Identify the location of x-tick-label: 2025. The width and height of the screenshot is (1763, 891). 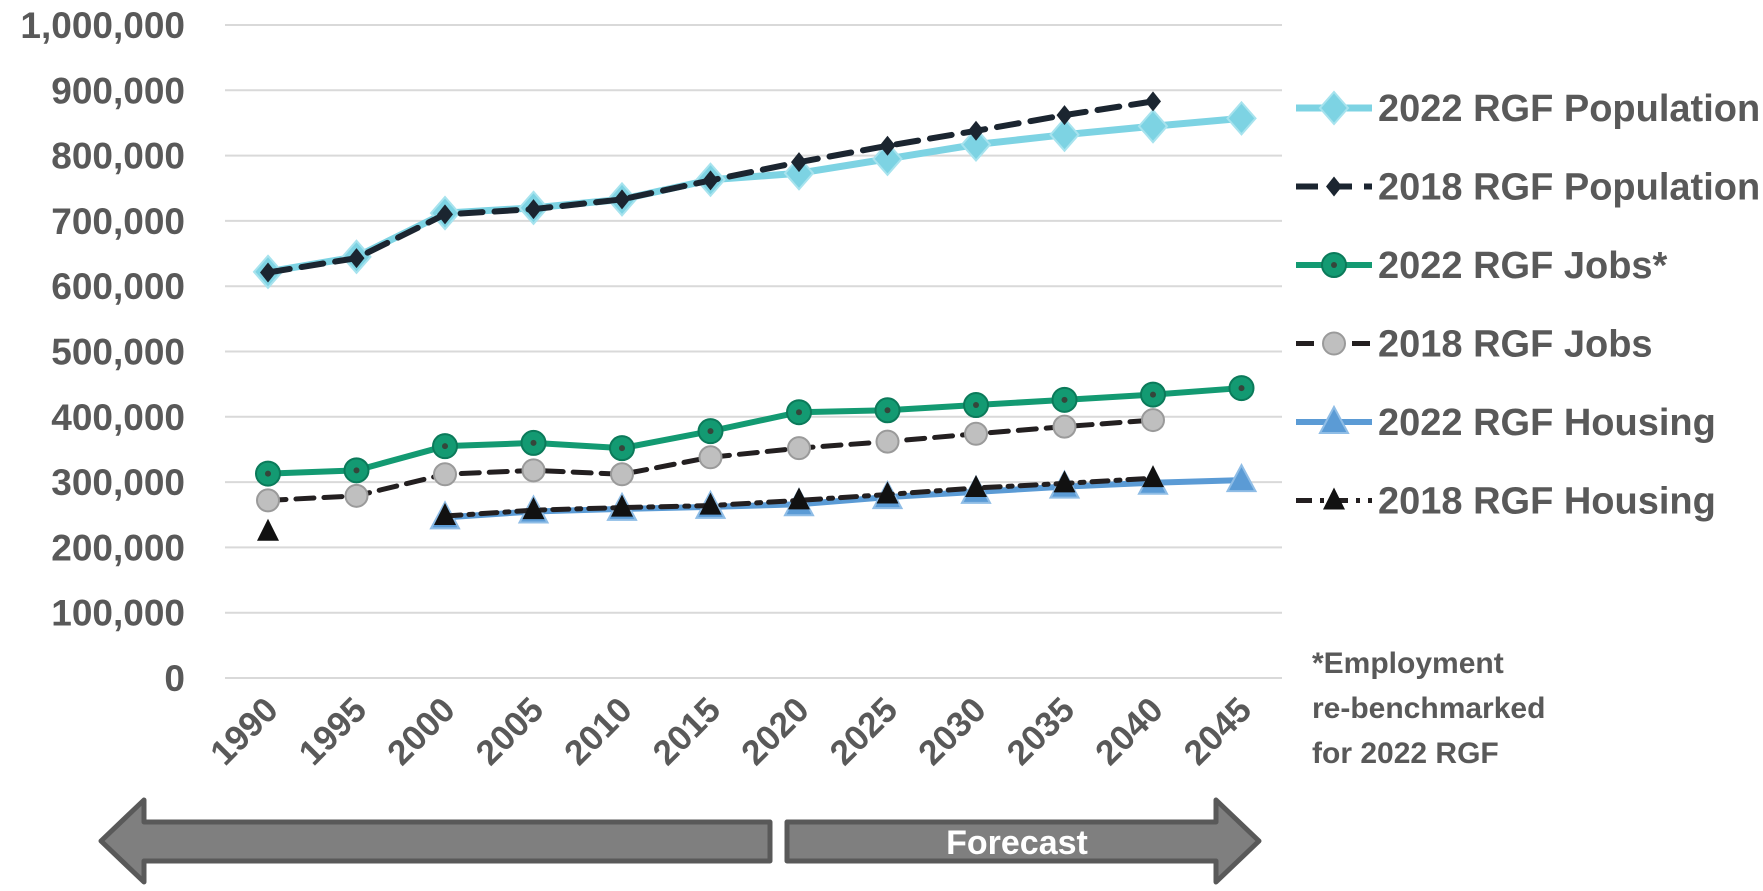
(864, 731).